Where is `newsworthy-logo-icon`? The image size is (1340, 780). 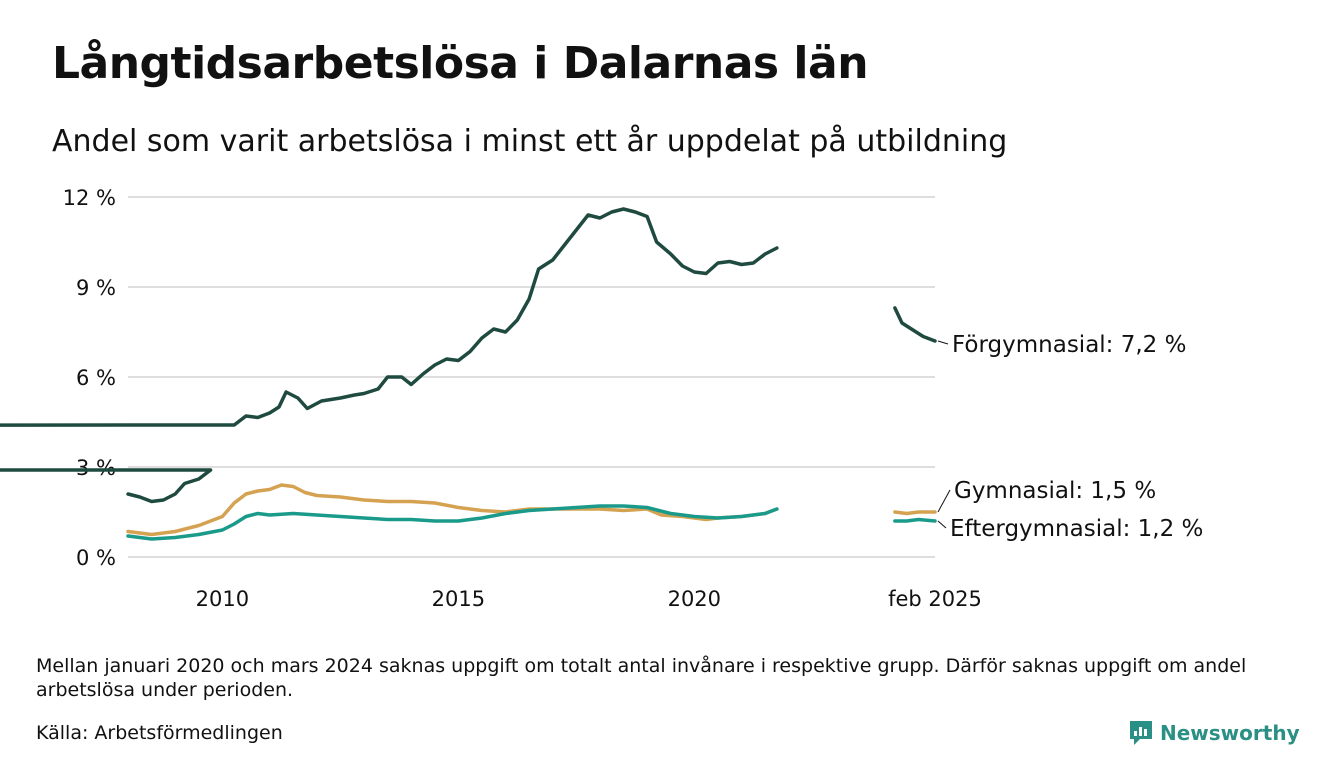
newsworthy-logo-icon is located at coordinates (1141, 733).